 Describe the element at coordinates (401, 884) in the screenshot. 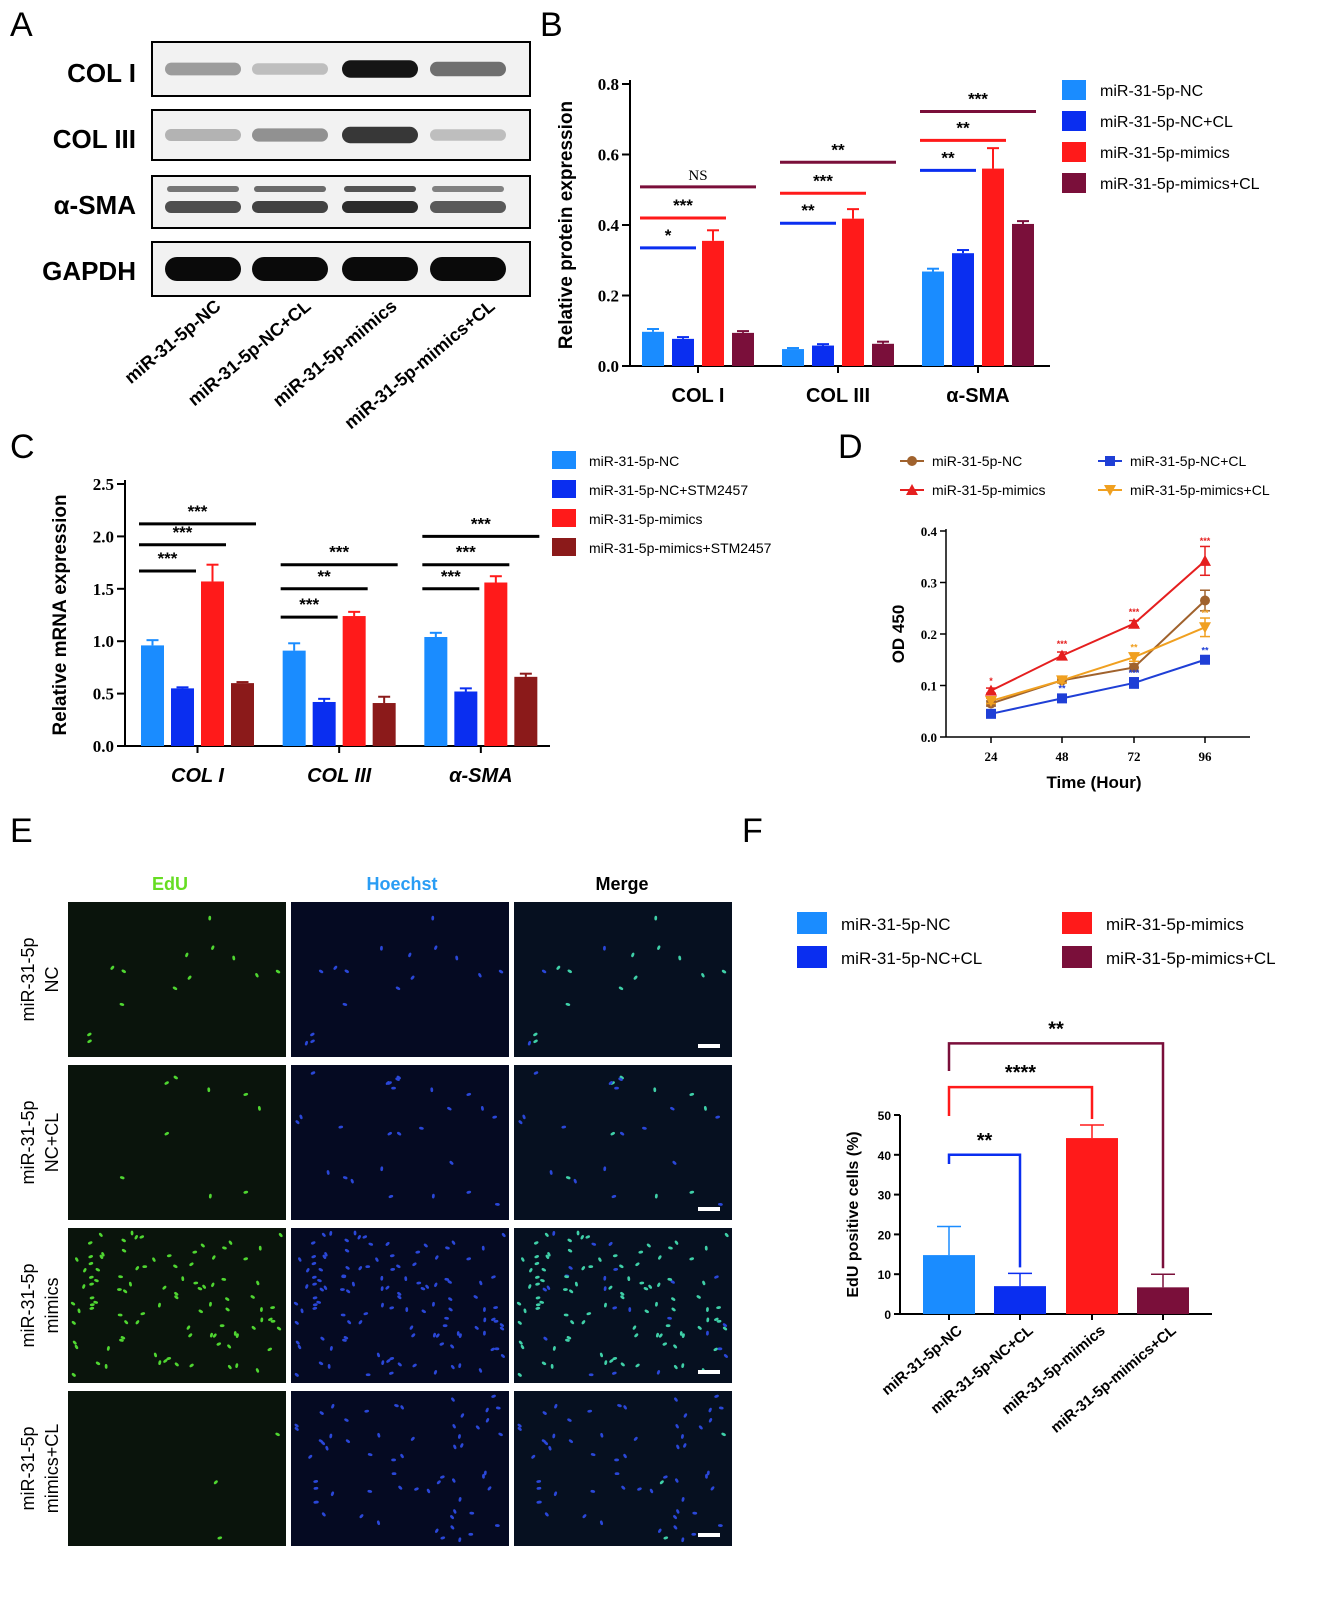

I see `micro-col-hoechst: Hoechst` at that location.